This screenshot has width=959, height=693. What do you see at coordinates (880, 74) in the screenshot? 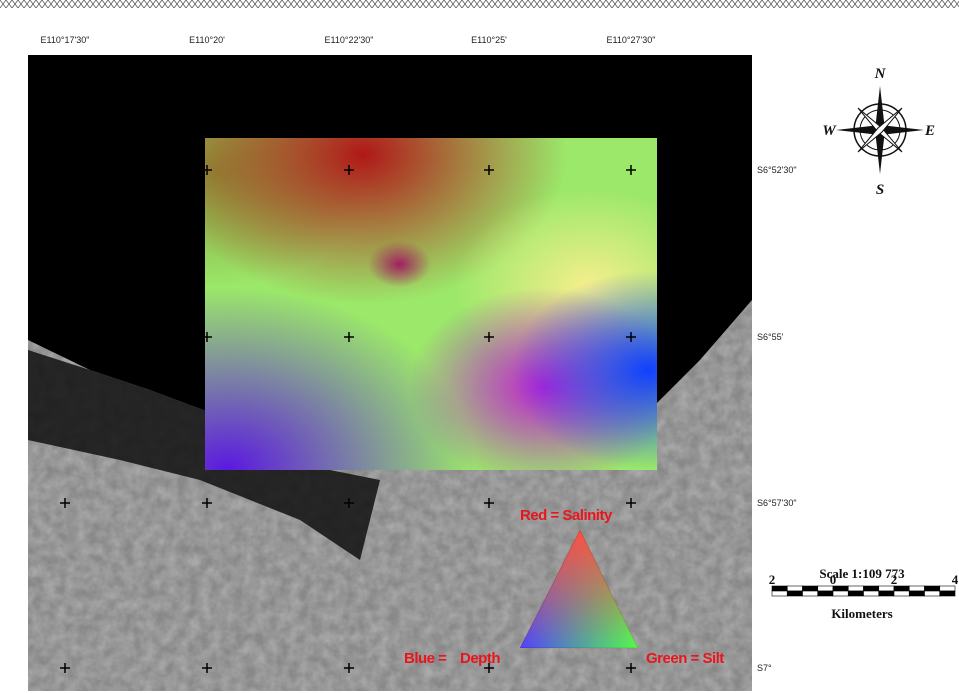
I see `compass-n: N` at bounding box center [880, 74].